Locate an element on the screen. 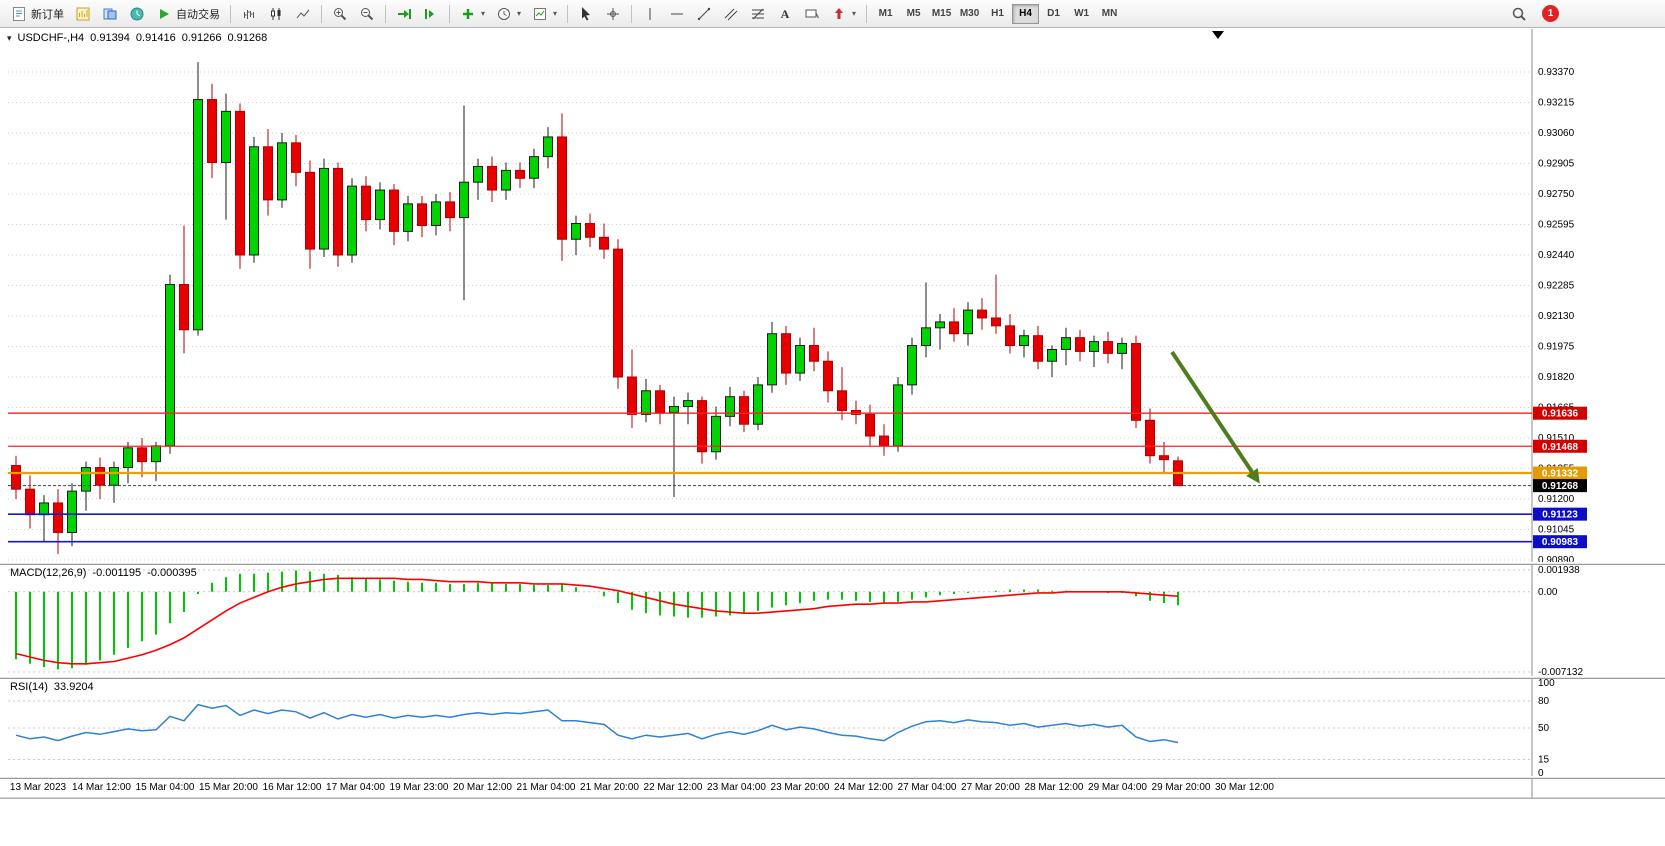 This screenshot has width=1665, height=846. text-icon: A is located at coordinates (785, 14).